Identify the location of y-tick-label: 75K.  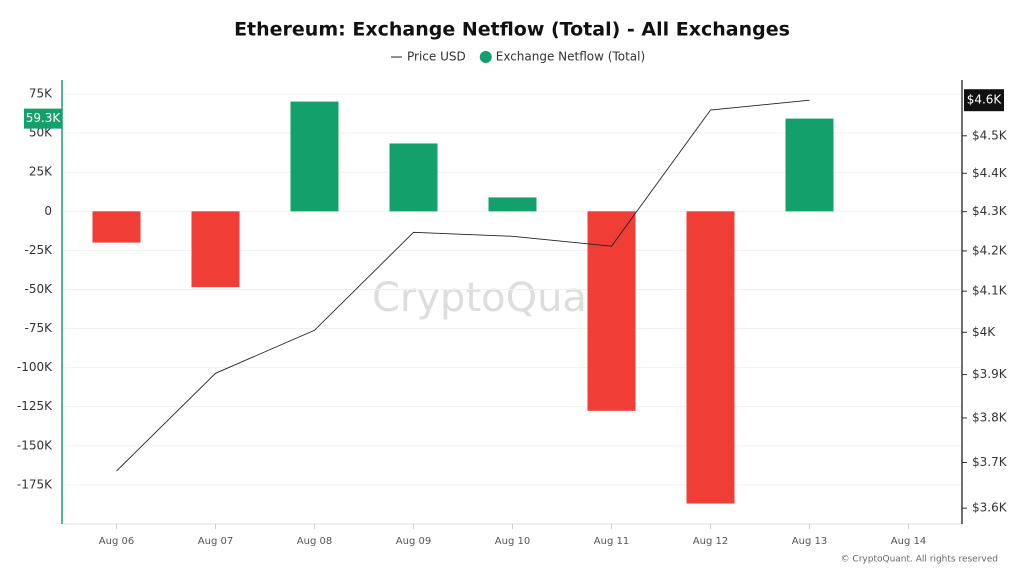
(41, 94).